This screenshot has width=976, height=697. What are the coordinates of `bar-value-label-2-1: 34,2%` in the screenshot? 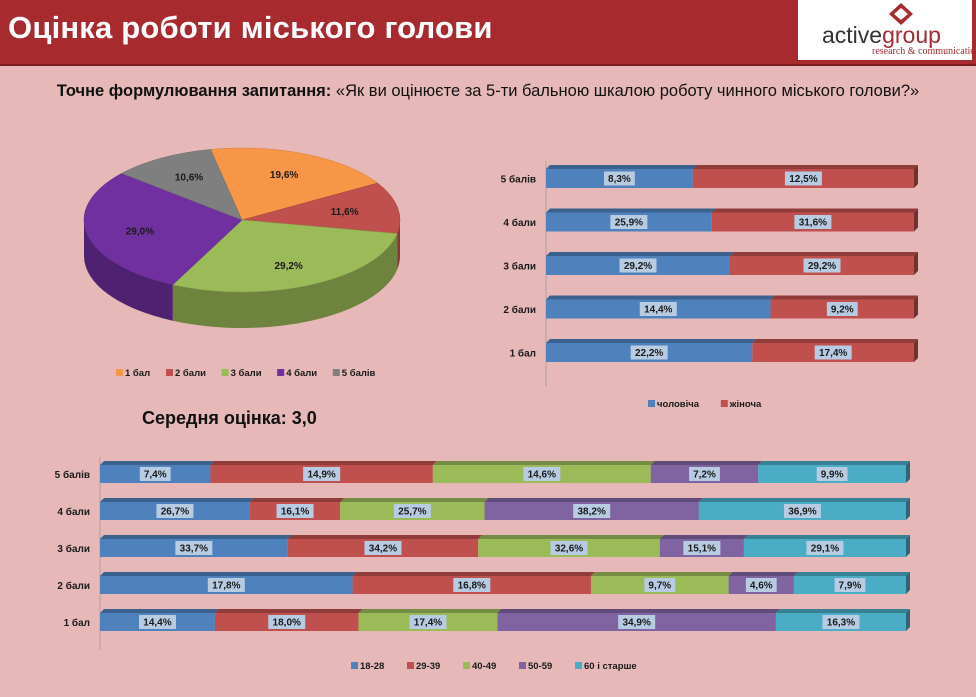 It's located at (383, 549).